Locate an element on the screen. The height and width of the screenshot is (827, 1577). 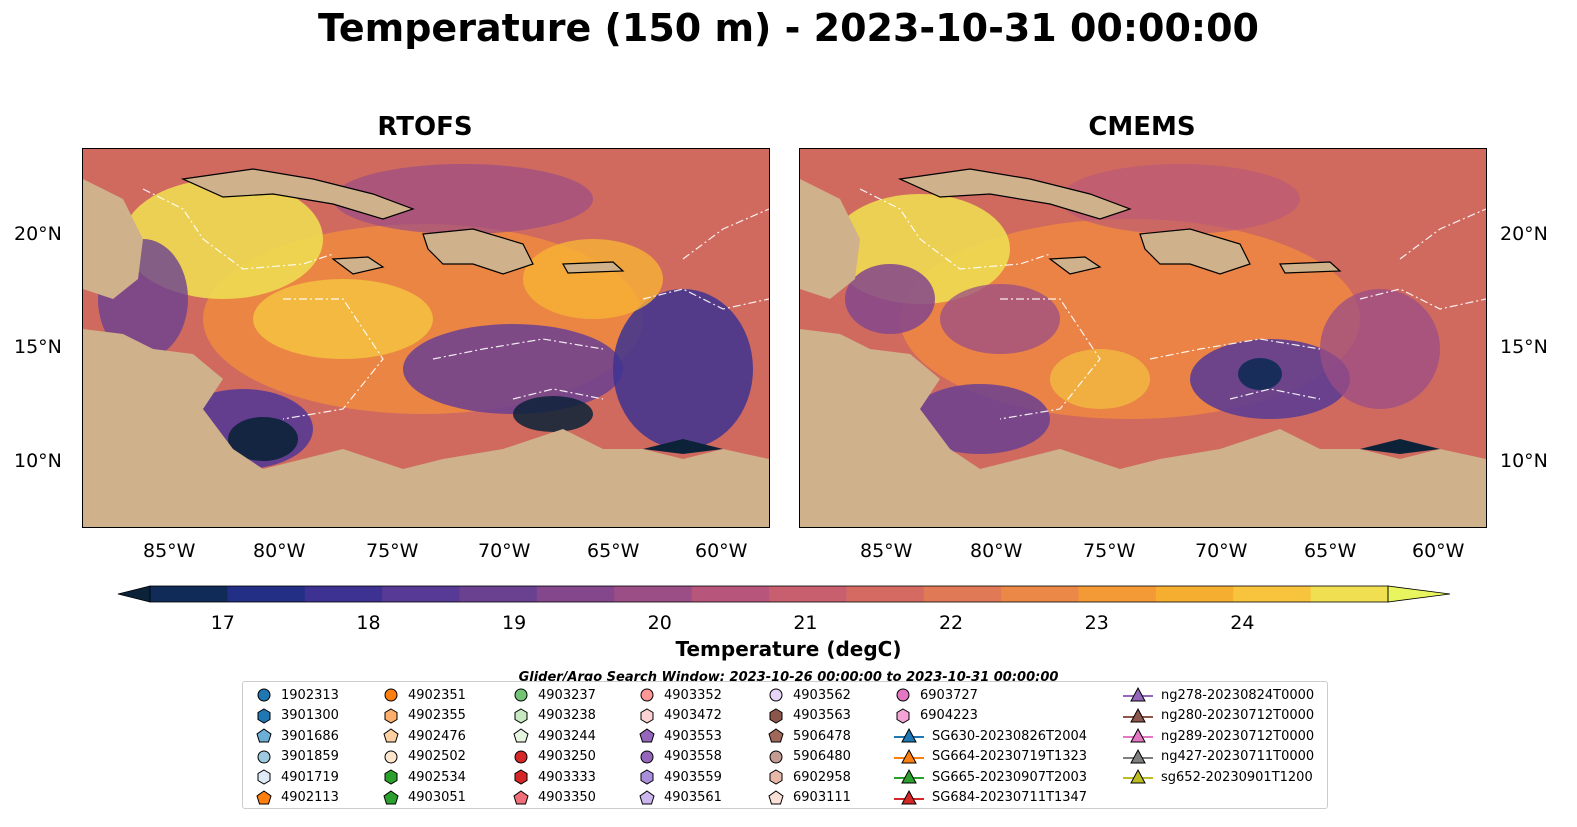
legend-item: 4903553 is located at coordinates (680, 736).